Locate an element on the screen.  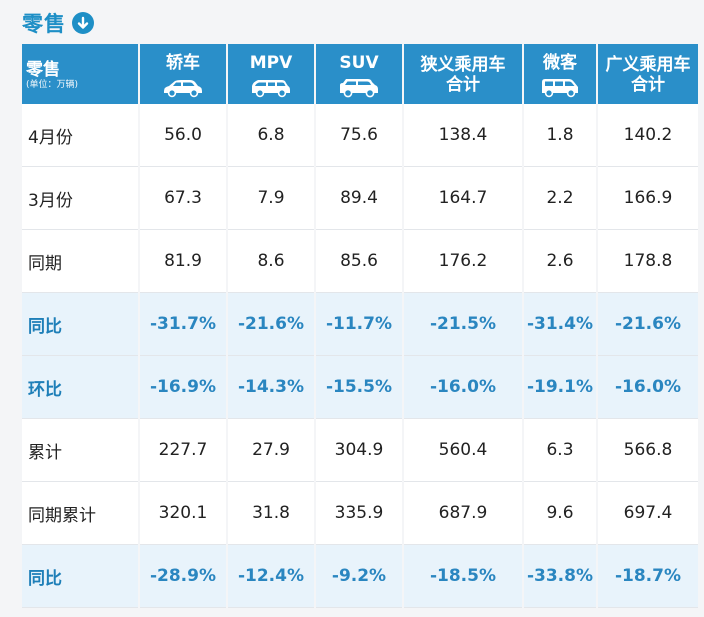
column-header-sedan: 轿车 is located at coordinates (183, 74).